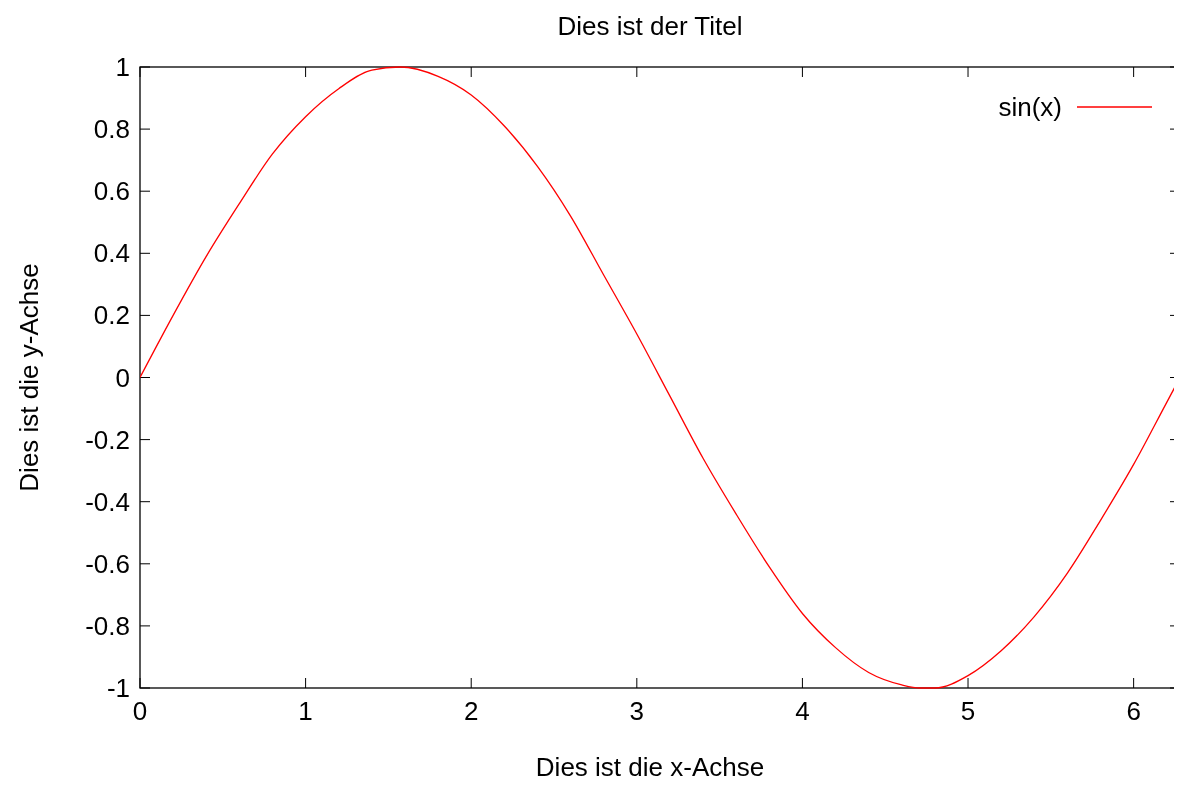 The height and width of the screenshot is (795, 1182). I want to click on y-tick-label: 0.8, so click(111, 129).